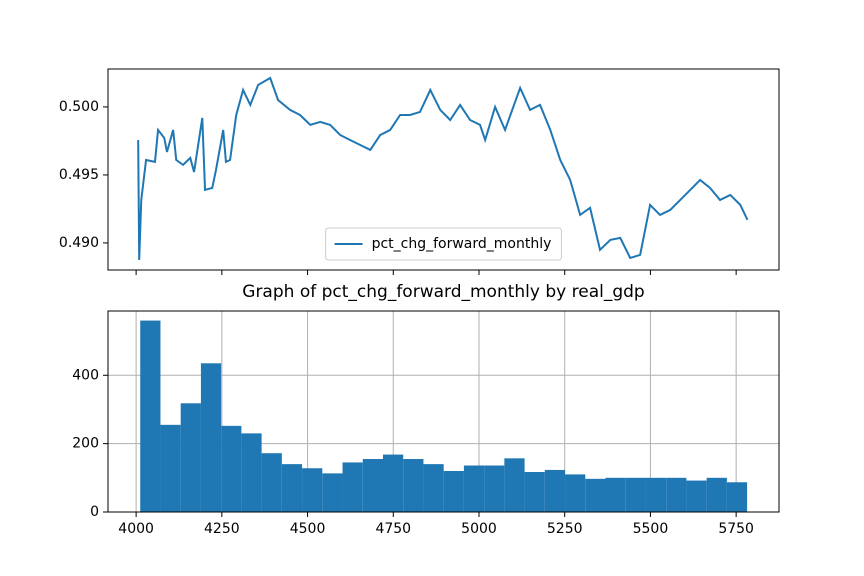  I want to click on x-tick-label: 4250, so click(222, 529).